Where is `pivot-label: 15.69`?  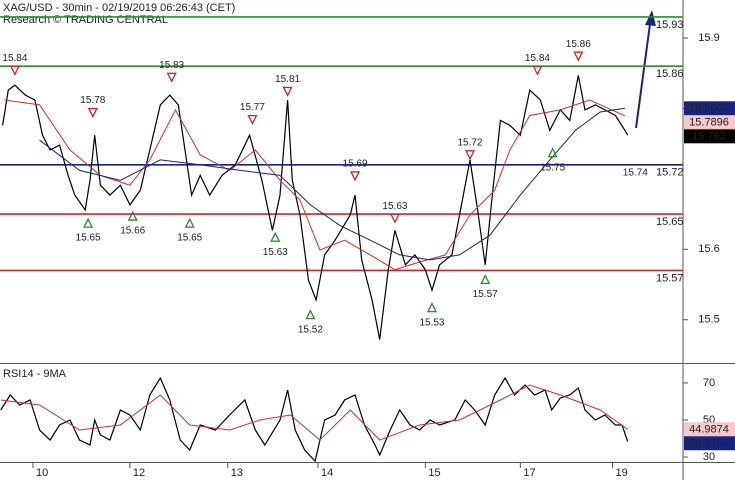
pivot-label: 15.69 is located at coordinates (355, 164).